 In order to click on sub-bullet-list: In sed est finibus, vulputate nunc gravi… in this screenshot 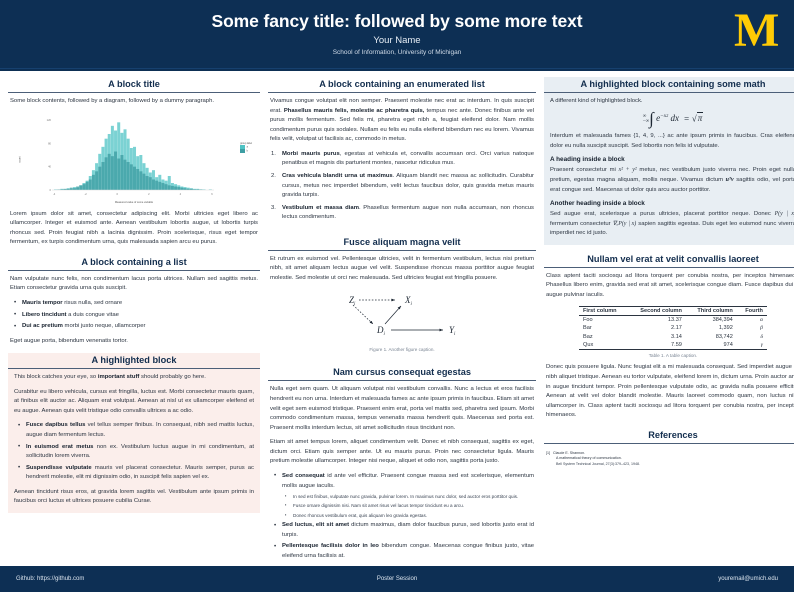, I will do `click(408, 506)`.